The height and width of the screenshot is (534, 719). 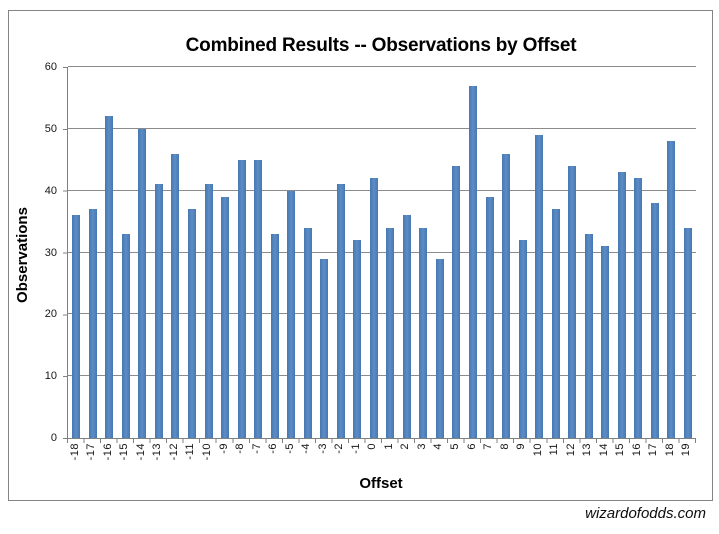 I want to click on x-tick-label: 19, so click(x=686, y=450).